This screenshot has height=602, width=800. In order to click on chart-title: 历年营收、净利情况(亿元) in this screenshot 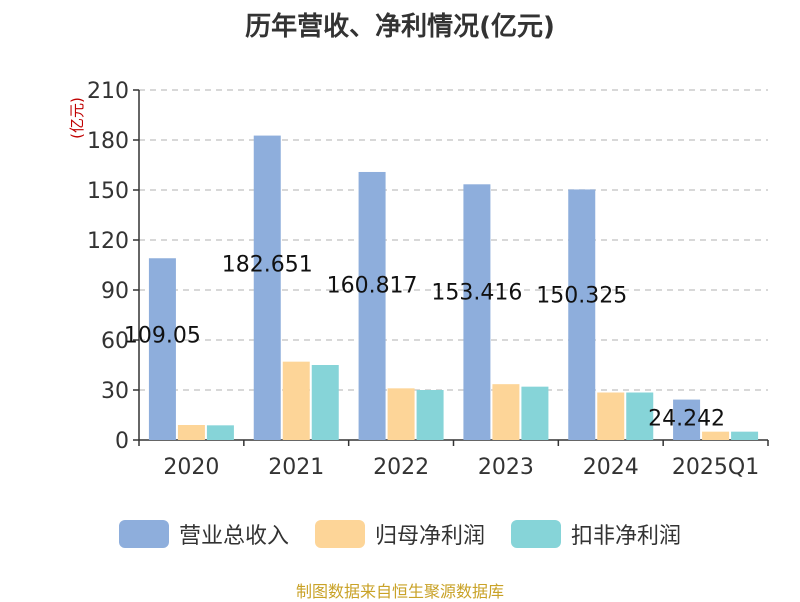, I will do `click(400, 27)`.